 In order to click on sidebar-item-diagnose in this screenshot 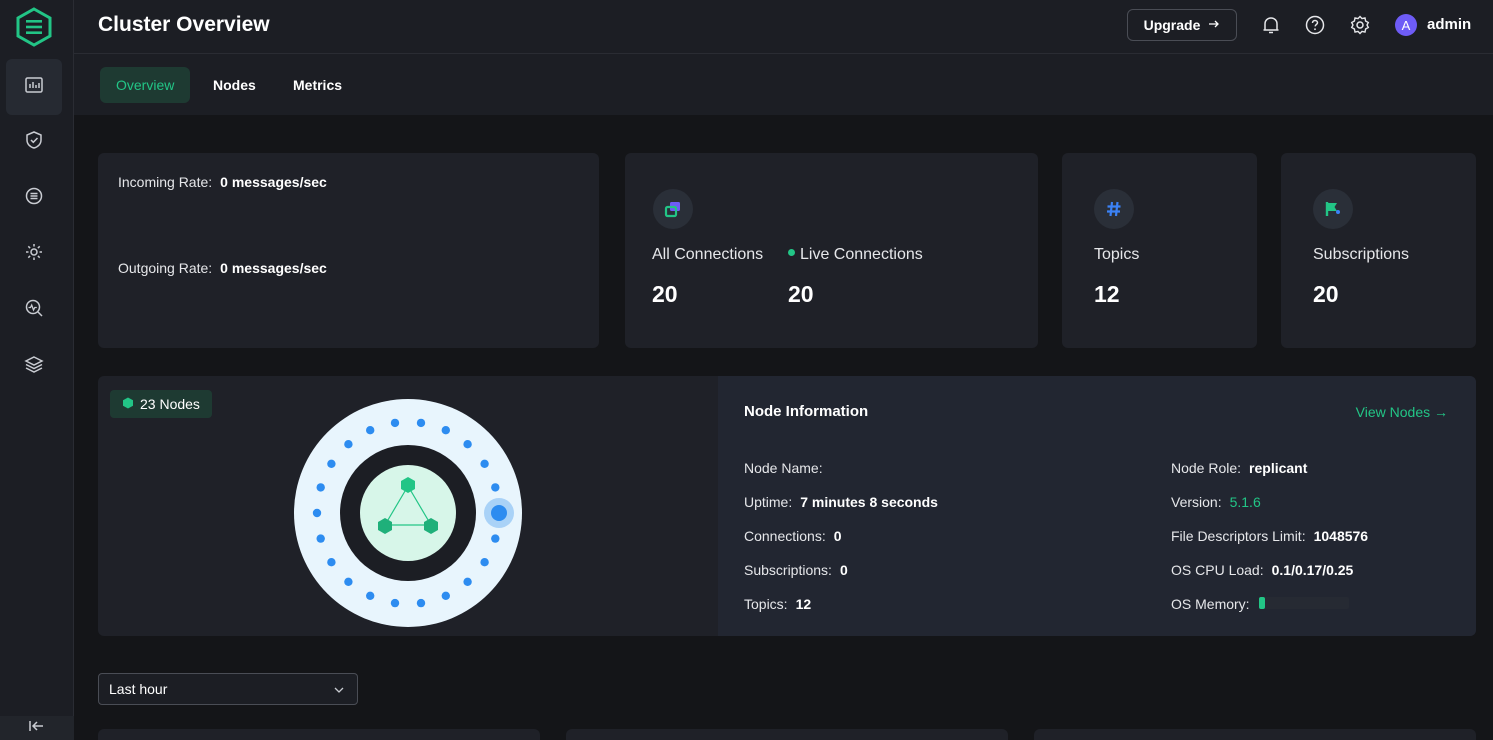, I will do `click(34, 310)`.